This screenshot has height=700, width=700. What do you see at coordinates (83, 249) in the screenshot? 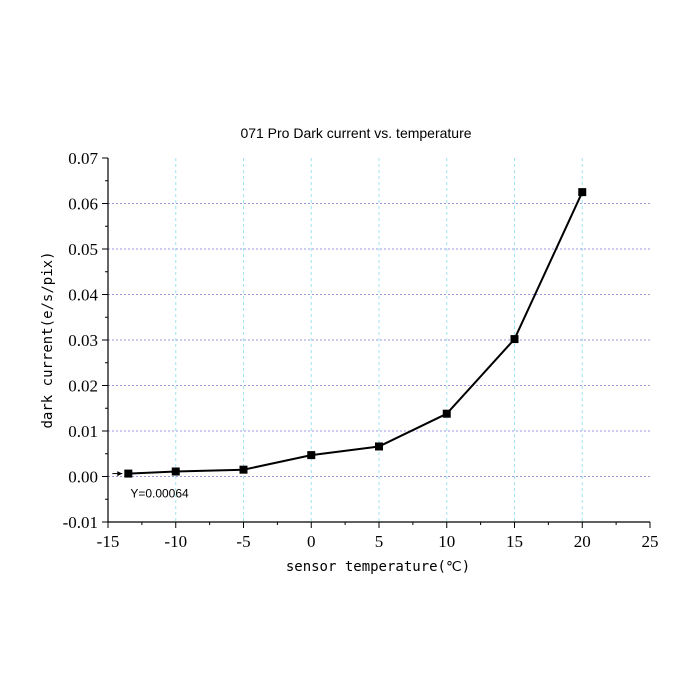
I see `y-tick-label: 0.05` at bounding box center [83, 249].